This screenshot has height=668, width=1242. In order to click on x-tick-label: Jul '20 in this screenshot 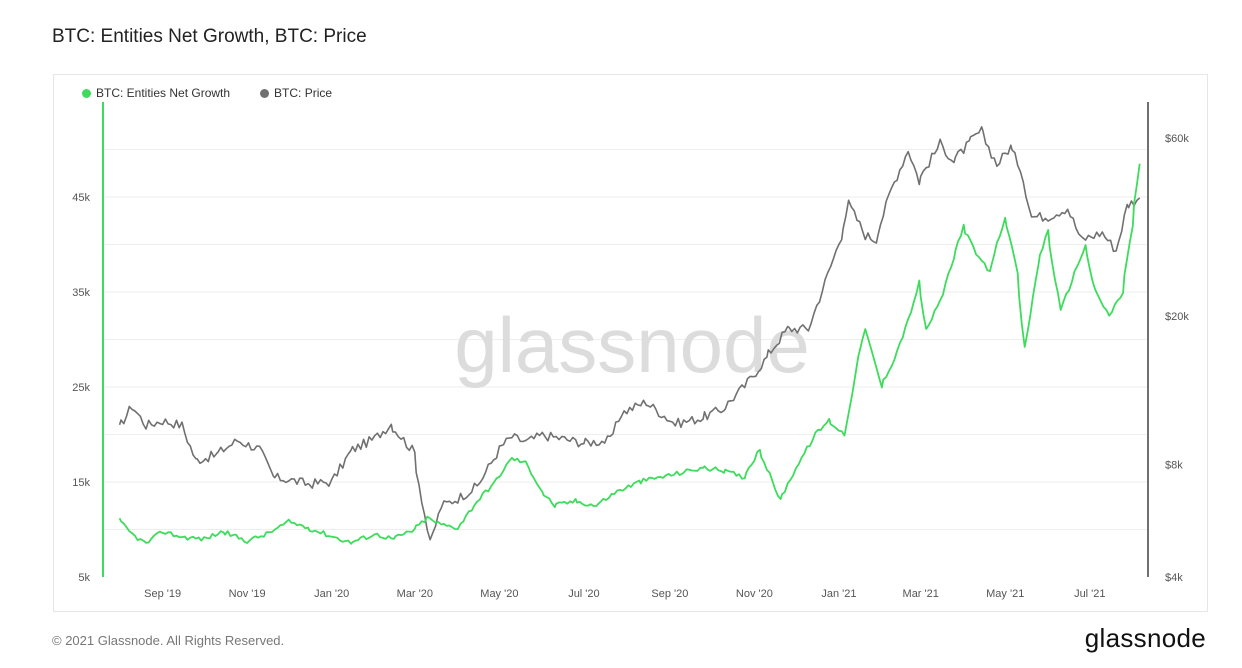, I will do `click(583, 594)`.